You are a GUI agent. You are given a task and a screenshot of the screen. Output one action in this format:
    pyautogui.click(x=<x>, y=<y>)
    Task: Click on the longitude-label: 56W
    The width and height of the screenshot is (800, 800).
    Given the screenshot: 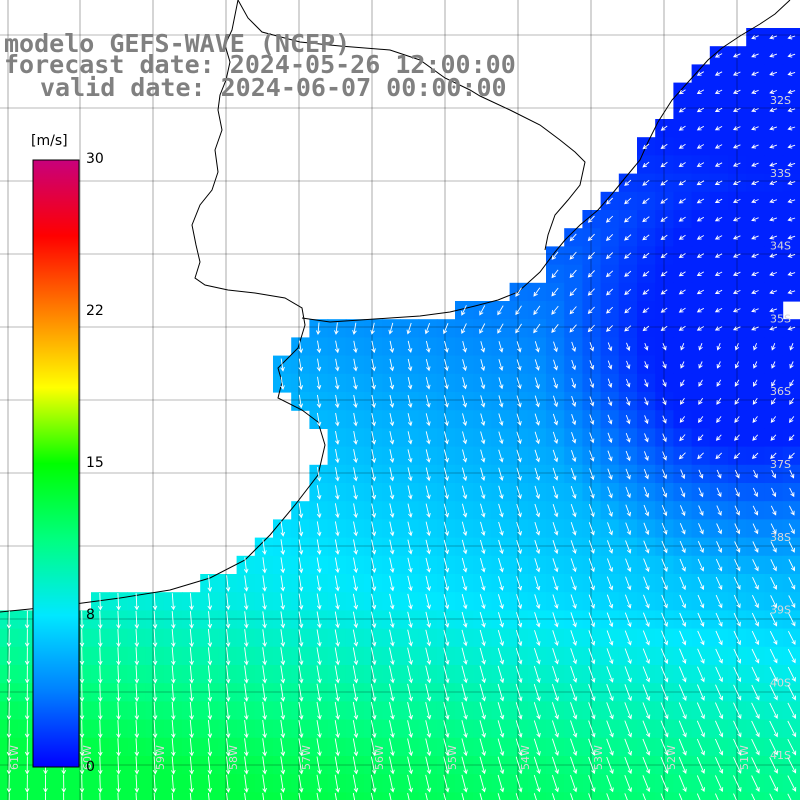 What is the action you would take?
    pyautogui.click(x=379, y=757)
    